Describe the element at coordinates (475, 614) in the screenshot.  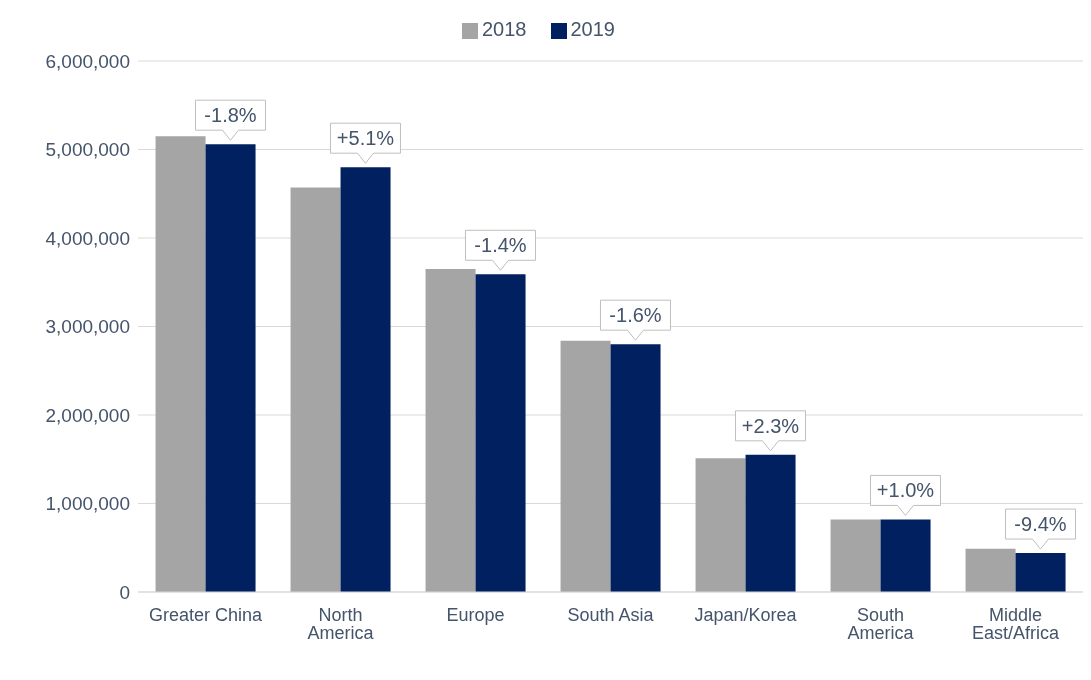
I see `x-tick-label: Europe` at that location.